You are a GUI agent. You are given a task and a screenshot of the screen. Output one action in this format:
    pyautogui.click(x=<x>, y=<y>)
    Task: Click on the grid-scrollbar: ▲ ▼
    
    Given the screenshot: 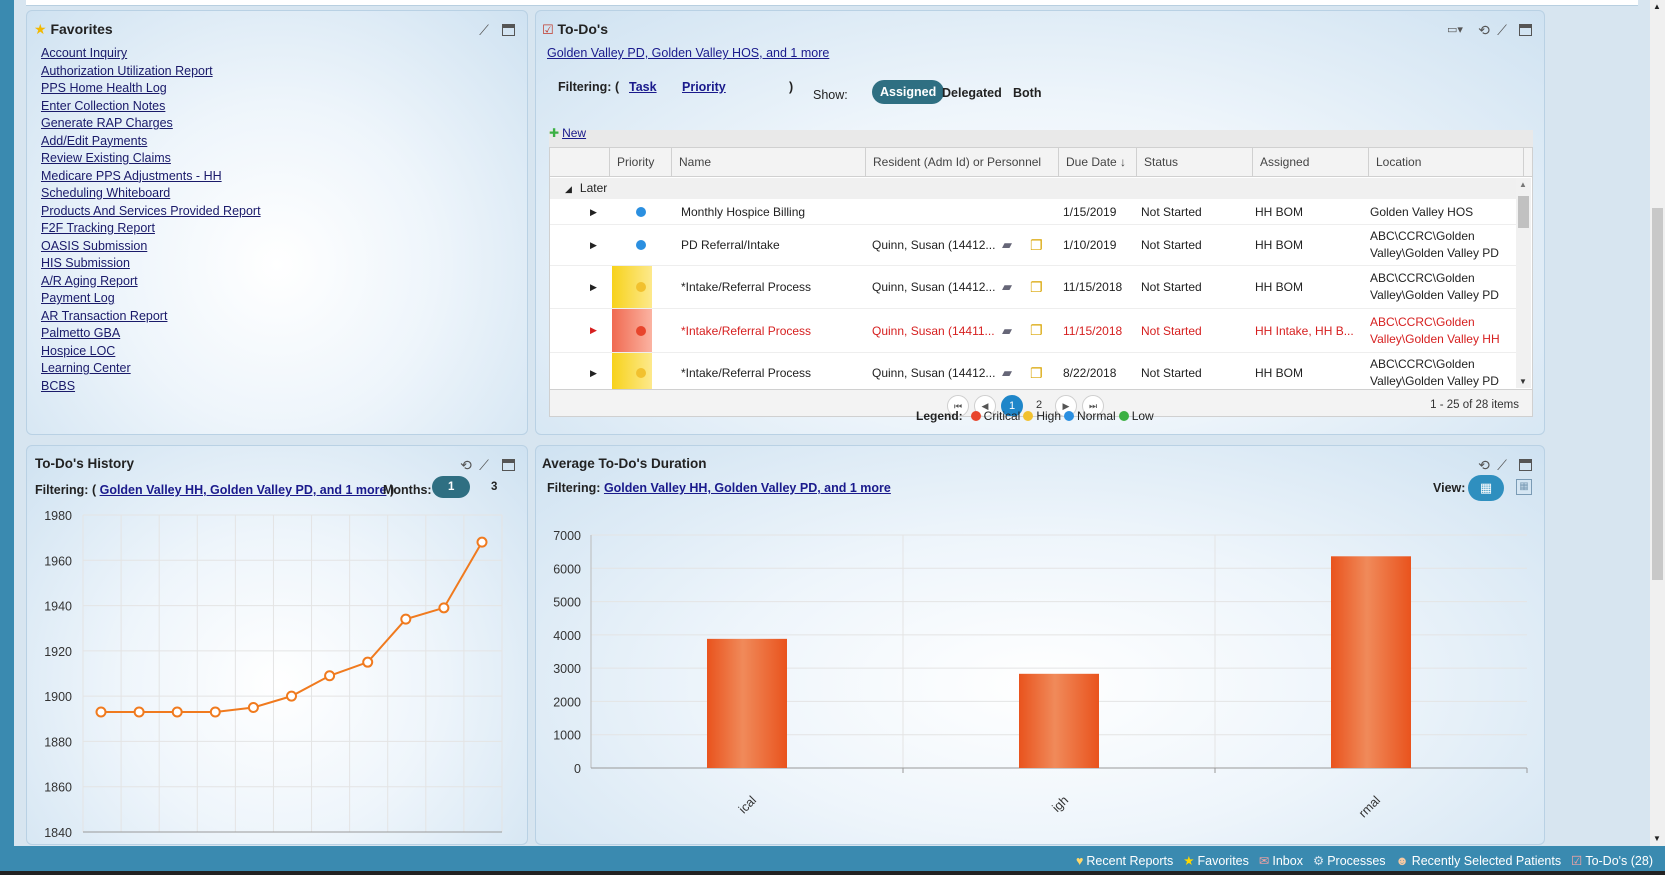 What is the action you would take?
    pyautogui.click(x=1523, y=283)
    